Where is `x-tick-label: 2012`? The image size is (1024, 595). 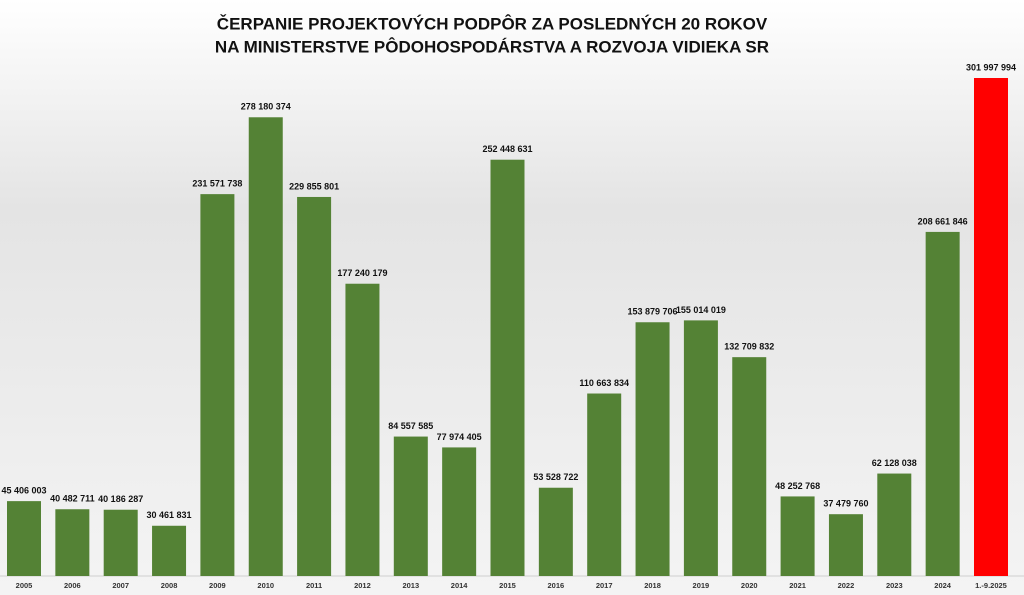
x-tick-label: 2012 is located at coordinates (362, 585).